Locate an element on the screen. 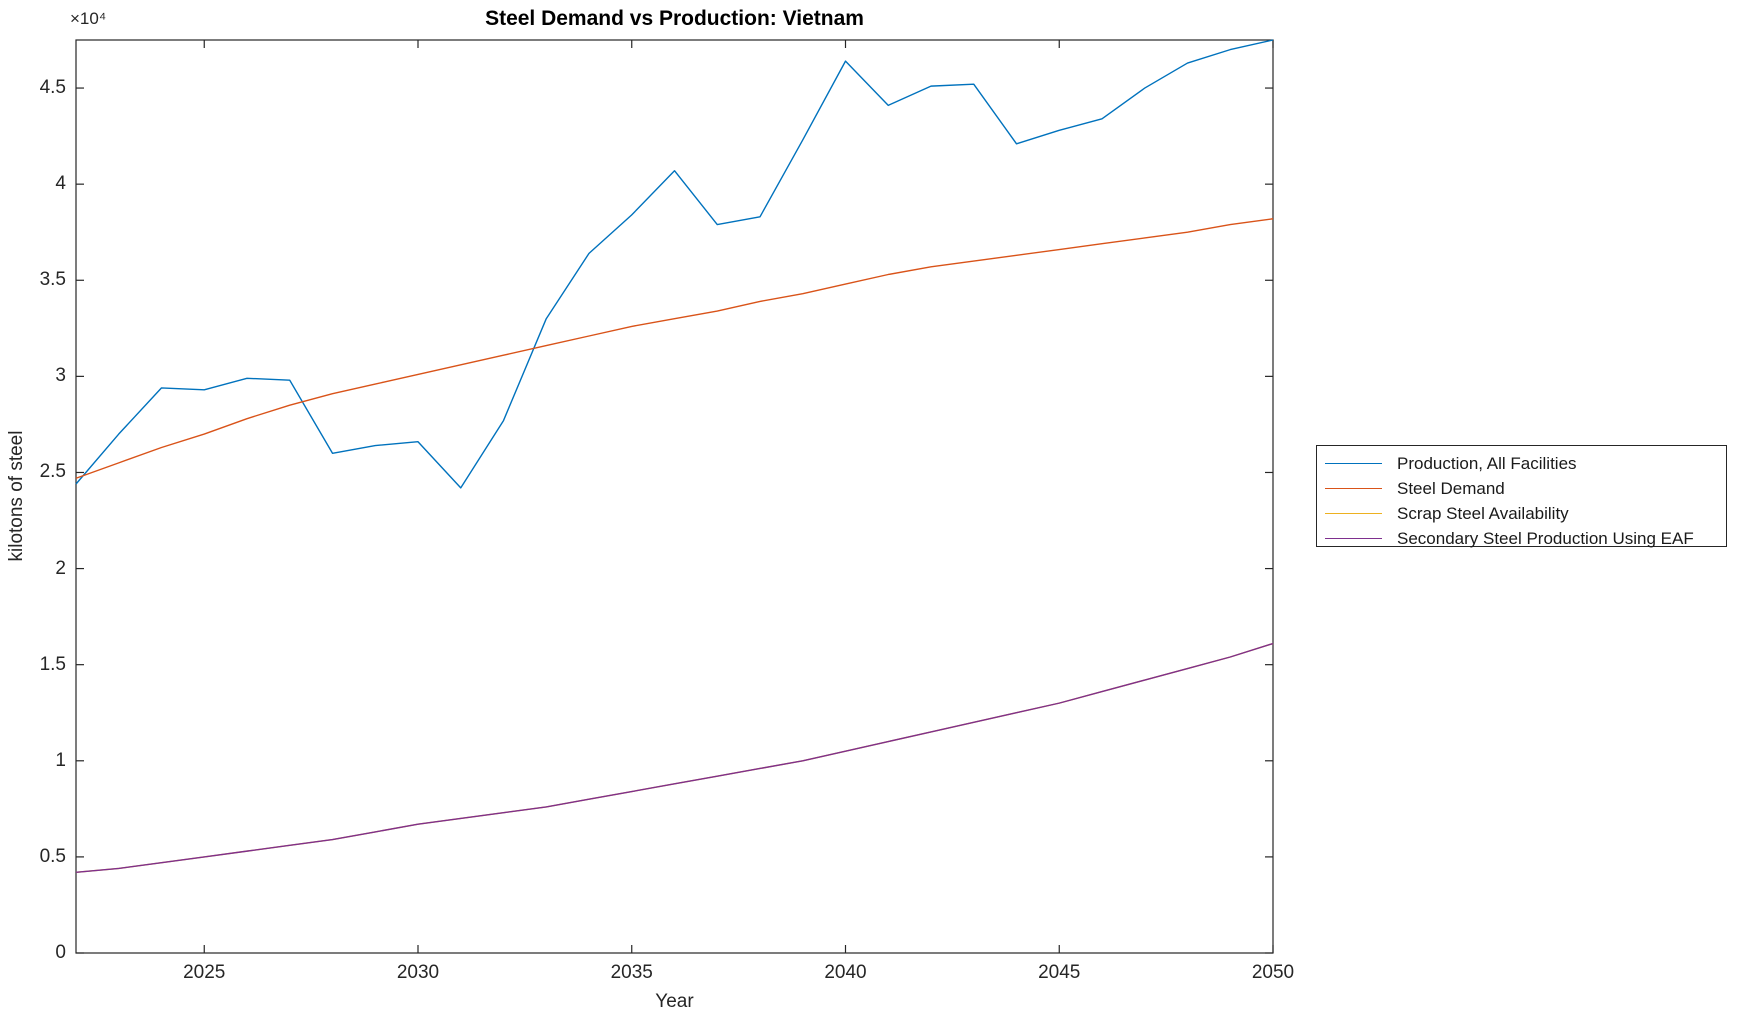  y-tick-label: 3 is located at coordinates (60, 376).